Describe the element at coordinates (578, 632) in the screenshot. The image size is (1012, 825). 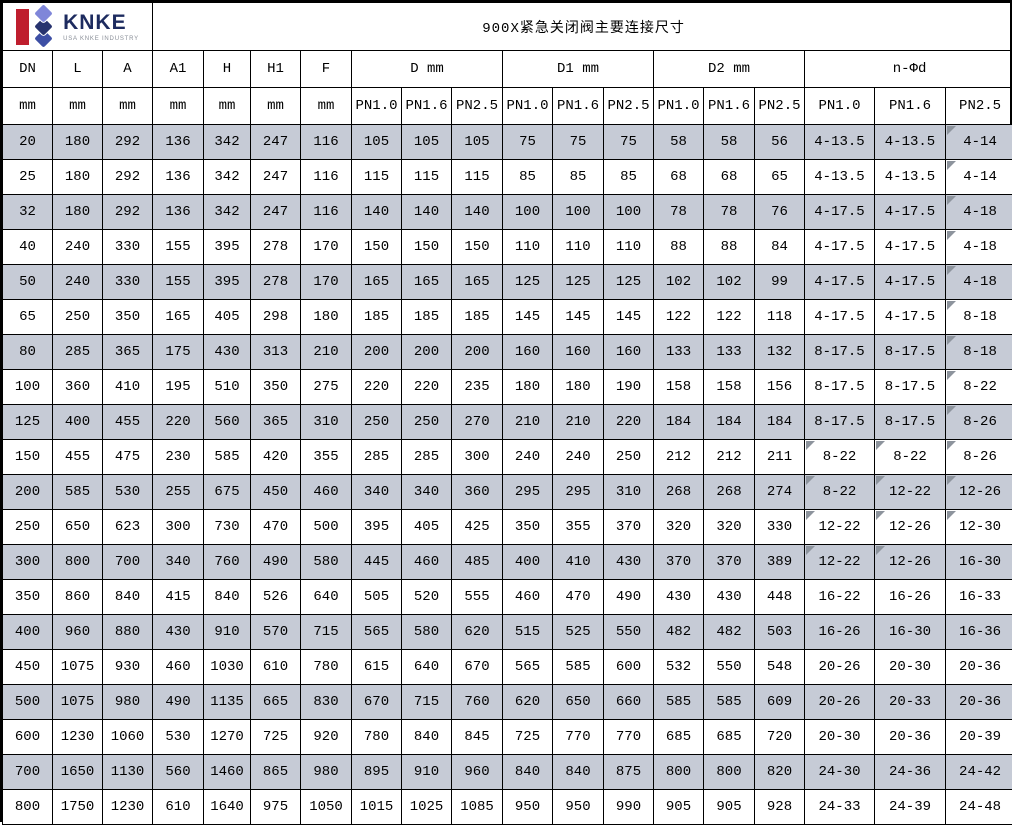
I see `table-cell: 525` at that location.